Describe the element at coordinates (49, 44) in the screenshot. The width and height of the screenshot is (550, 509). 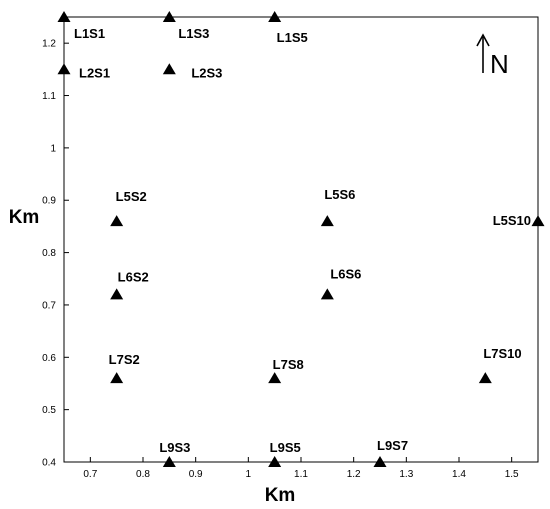
I see `y-tick-label: 1.2` at that location.